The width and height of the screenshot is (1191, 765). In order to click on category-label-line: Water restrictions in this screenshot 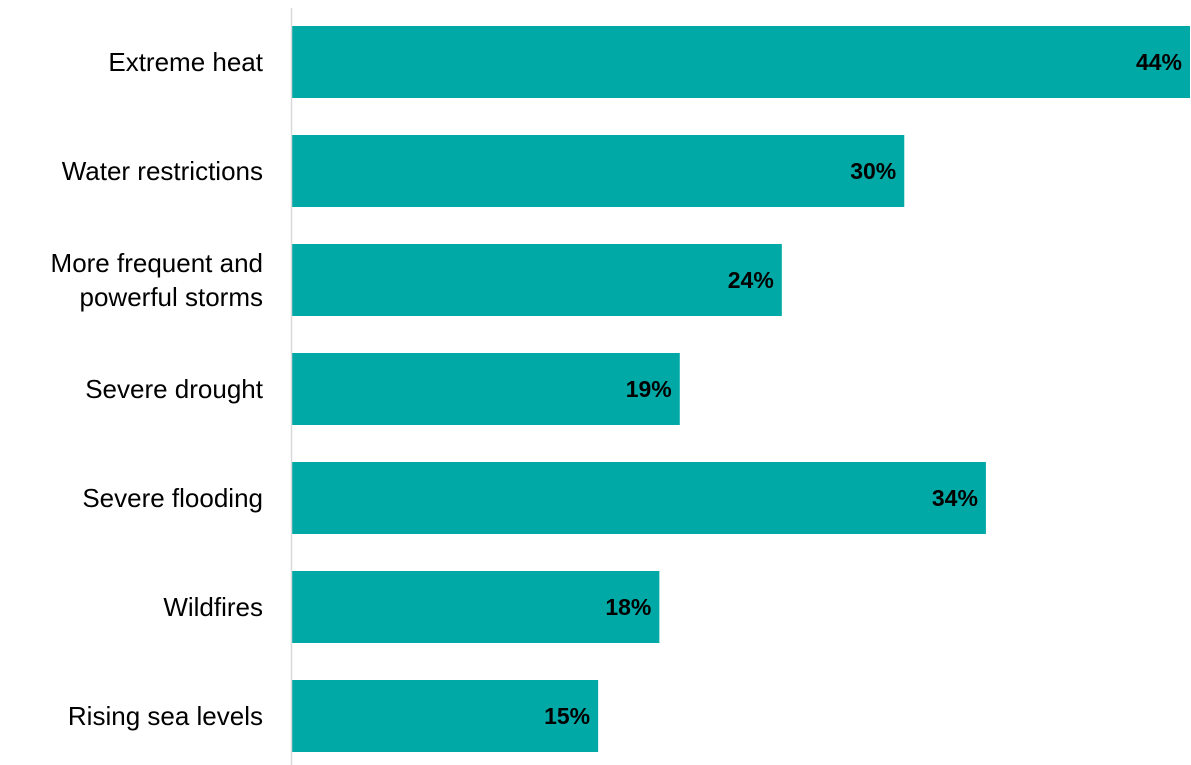, I will do `click(162, 171)`.